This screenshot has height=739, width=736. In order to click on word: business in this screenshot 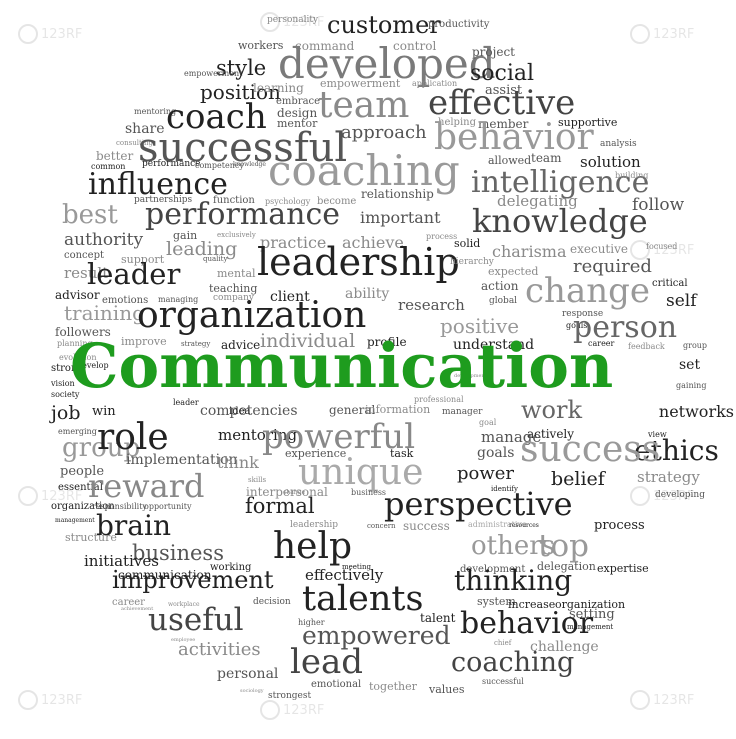, I will do `click(369, 492)`.